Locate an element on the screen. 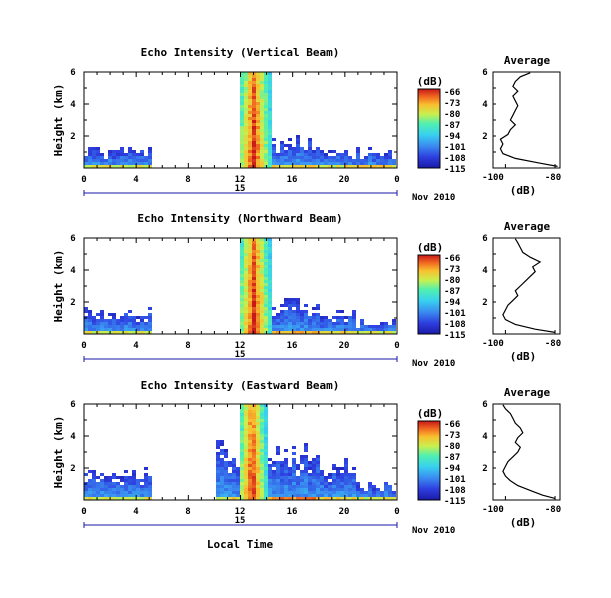  cb-tick-73: -73 is located at coordinates (452, 270).